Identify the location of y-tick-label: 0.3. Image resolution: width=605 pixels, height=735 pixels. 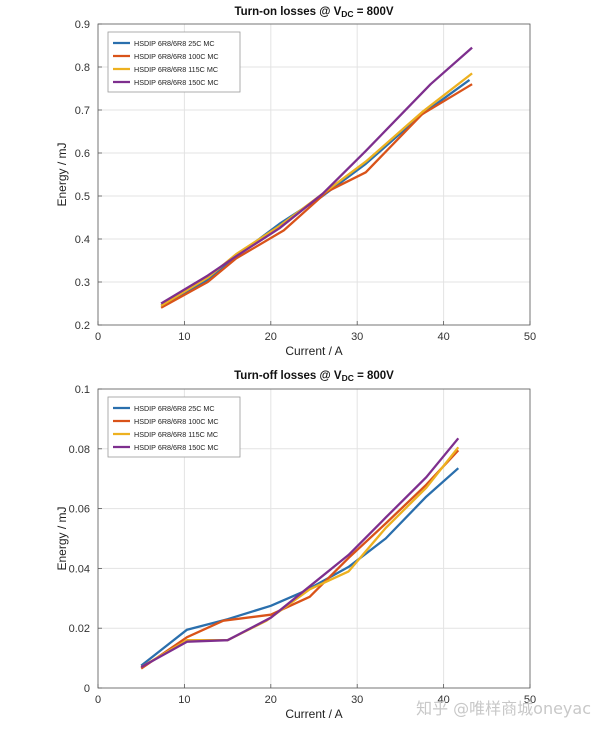
(82, 283).